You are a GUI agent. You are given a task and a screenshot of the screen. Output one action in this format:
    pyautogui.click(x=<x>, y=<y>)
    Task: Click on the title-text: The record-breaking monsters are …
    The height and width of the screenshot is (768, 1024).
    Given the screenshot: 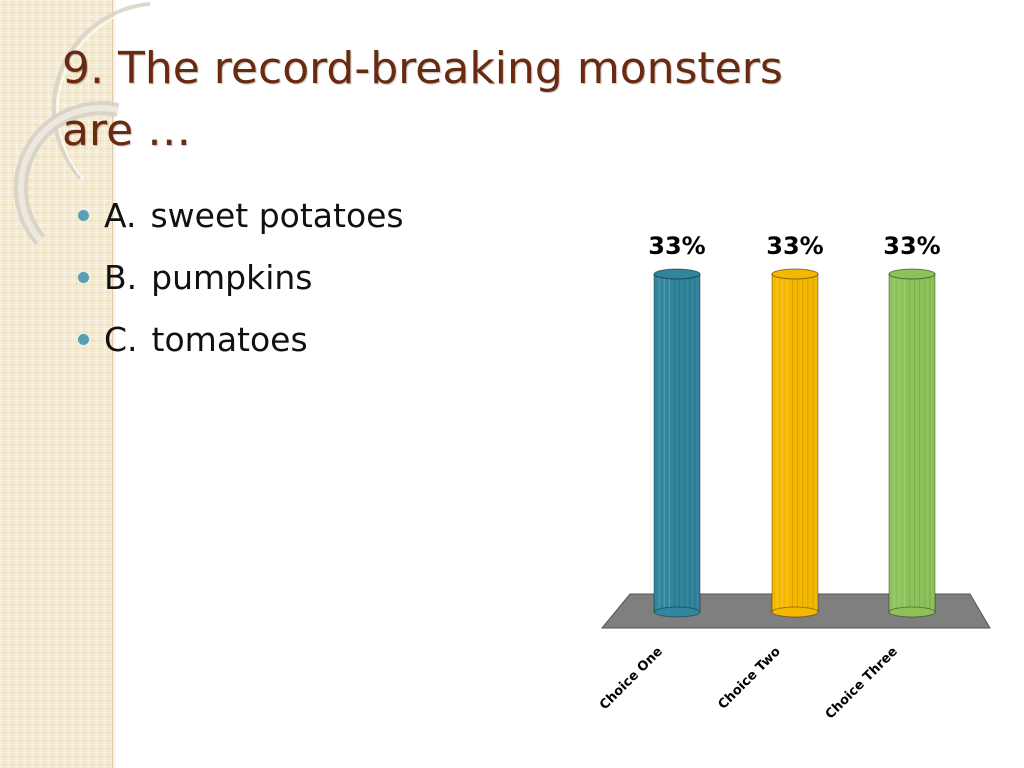 What is the action you would take?
    pyautogui.click(x=422, y=99)
    